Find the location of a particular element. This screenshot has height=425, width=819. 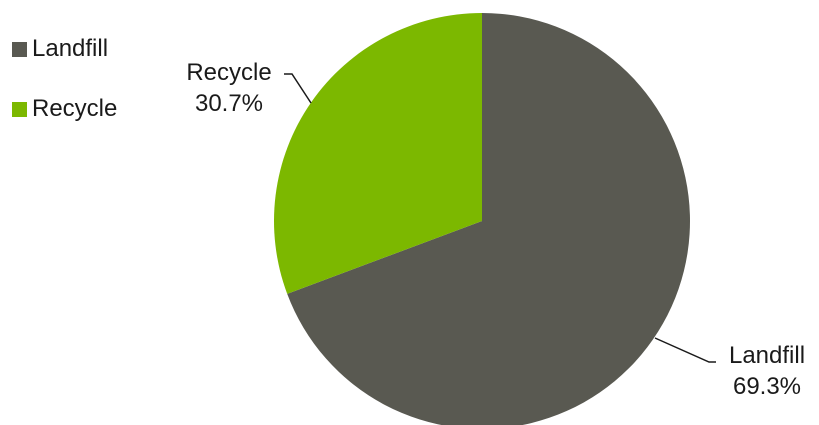

leader-line-recycle is located at coordinates (298, 88).